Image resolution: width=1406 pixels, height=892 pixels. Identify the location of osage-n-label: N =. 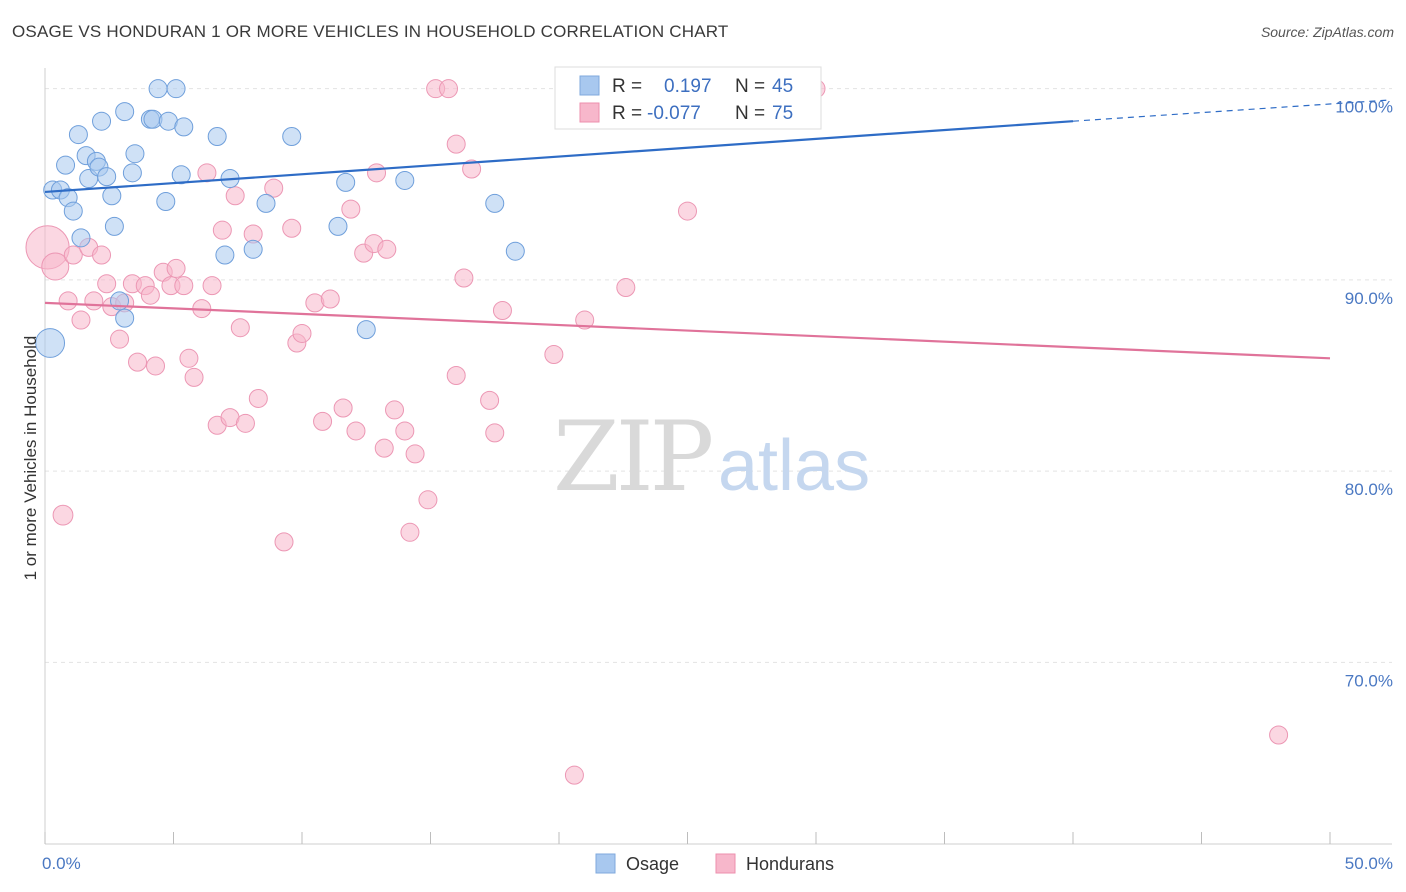
(750, 86).